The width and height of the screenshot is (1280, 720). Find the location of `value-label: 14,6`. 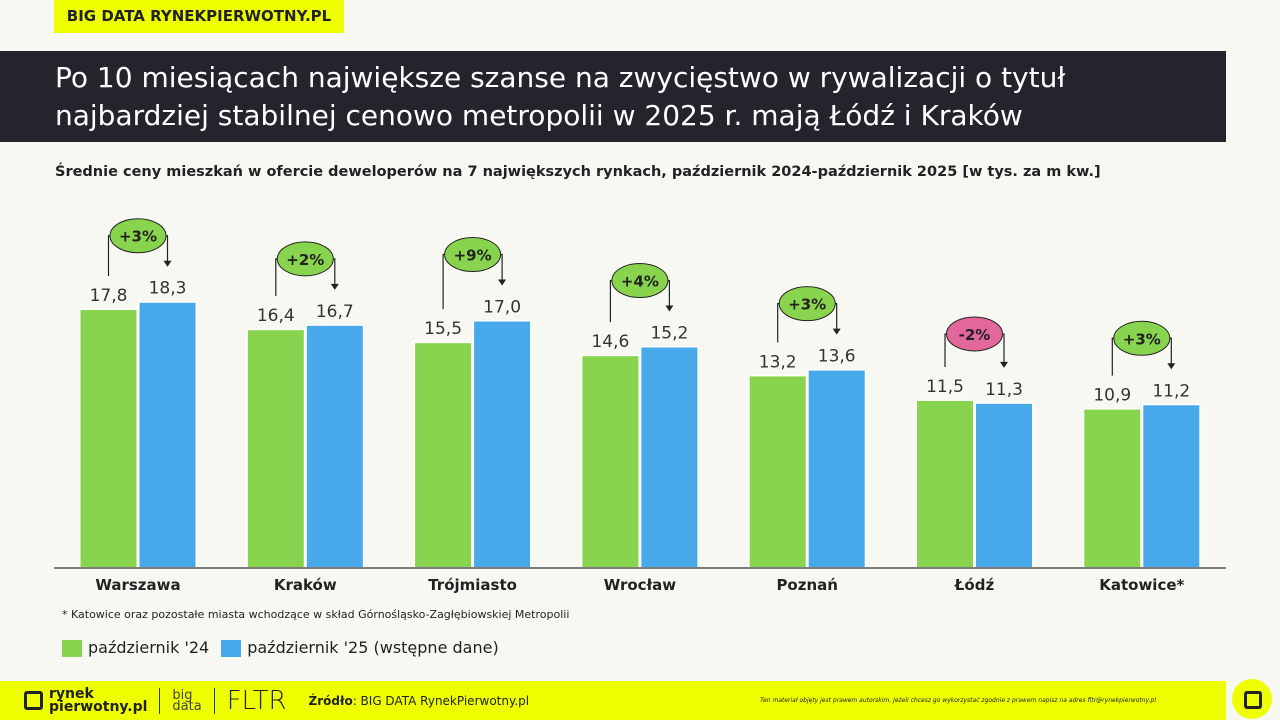

value-label: 14,6 is located at coordinates (610, 342).